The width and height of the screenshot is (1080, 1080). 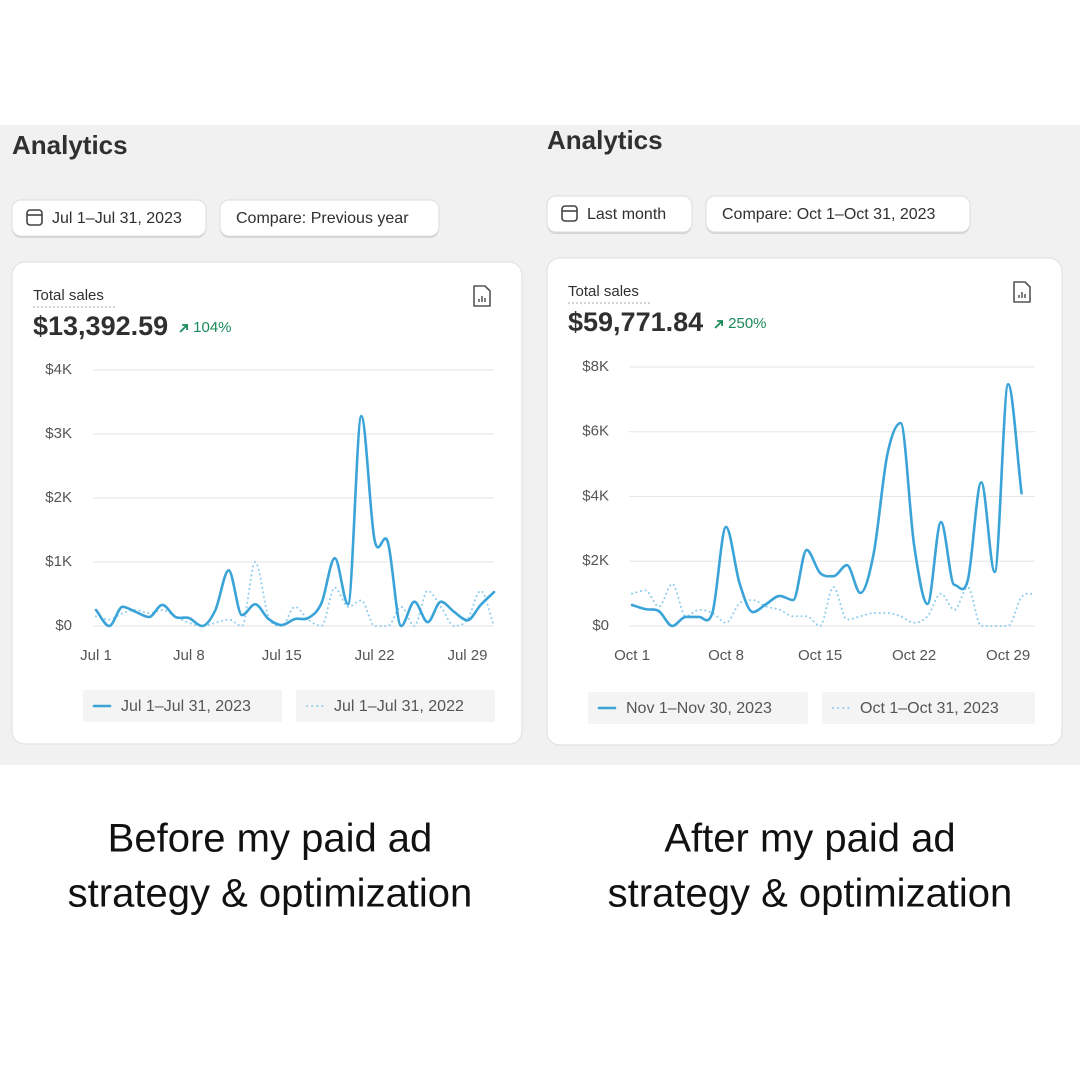 I want to click on legend-label: Oct 1–Oct 31, 2023, so click(x=929, y=708).